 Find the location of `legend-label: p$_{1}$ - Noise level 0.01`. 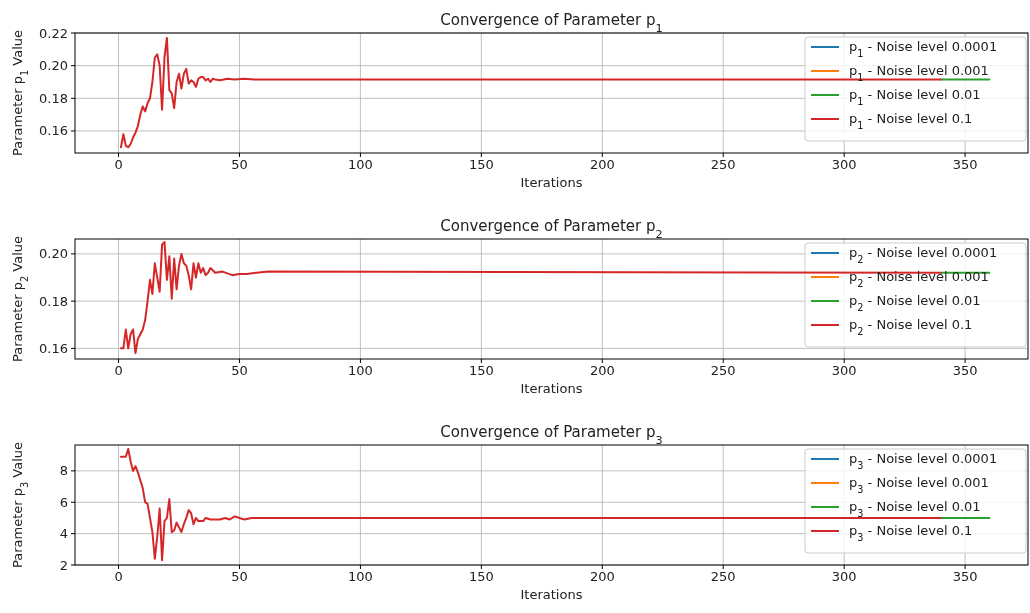

legend-label: p$_{1}$ - Noise level 0.01 is located at coordinates (915, 97).